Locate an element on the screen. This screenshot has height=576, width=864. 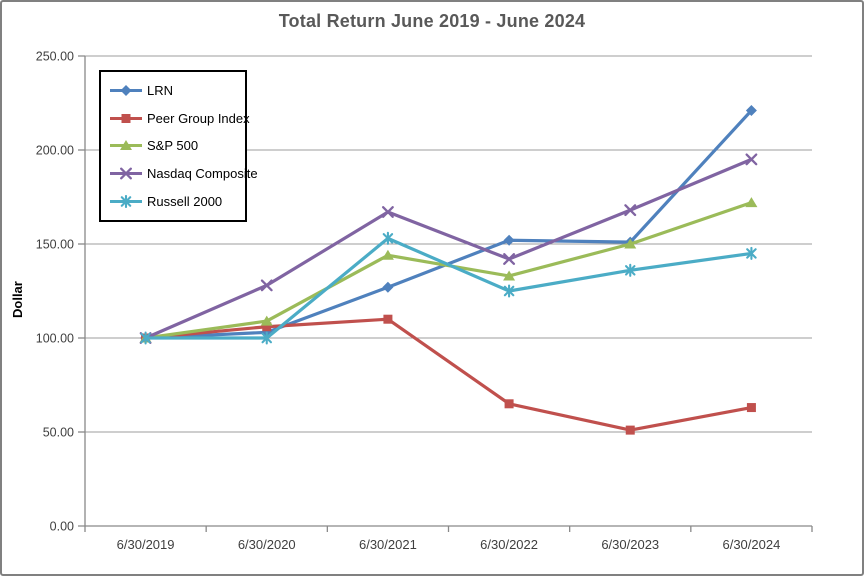
y-tick-label: 250.00 is located at coordinates (55, 57).